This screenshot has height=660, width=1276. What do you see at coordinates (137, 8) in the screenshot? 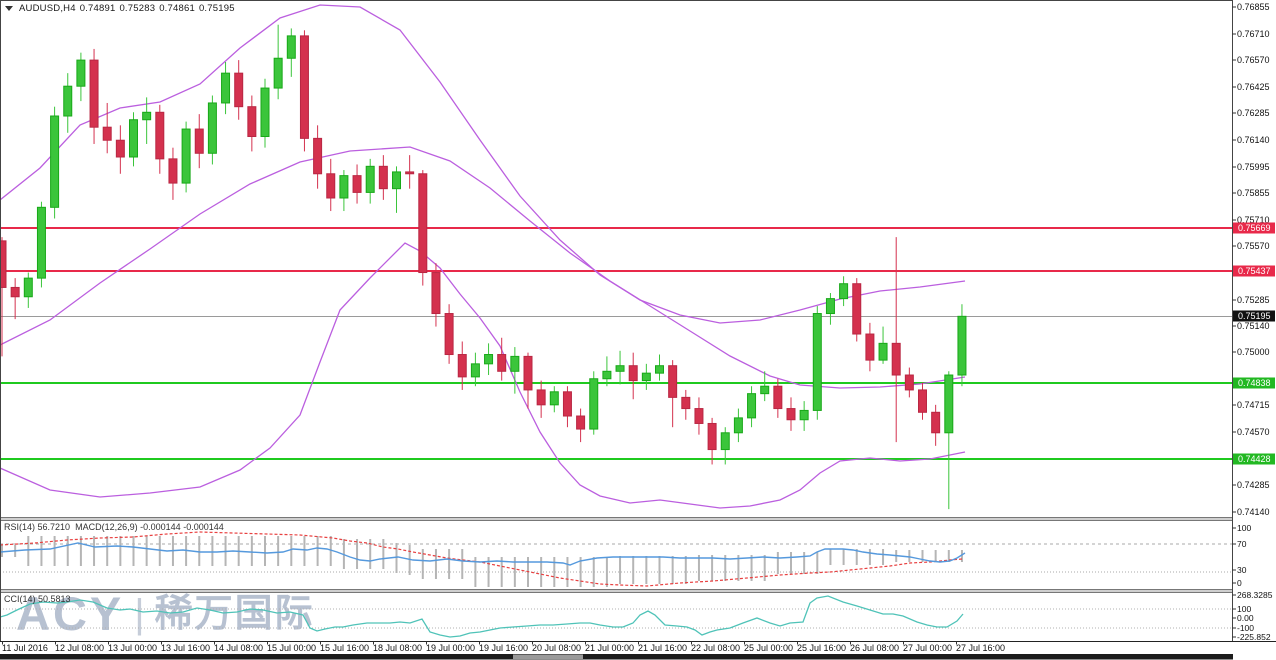
I see `ohlc-high: 0.75283` at bounding box center [137, 8].